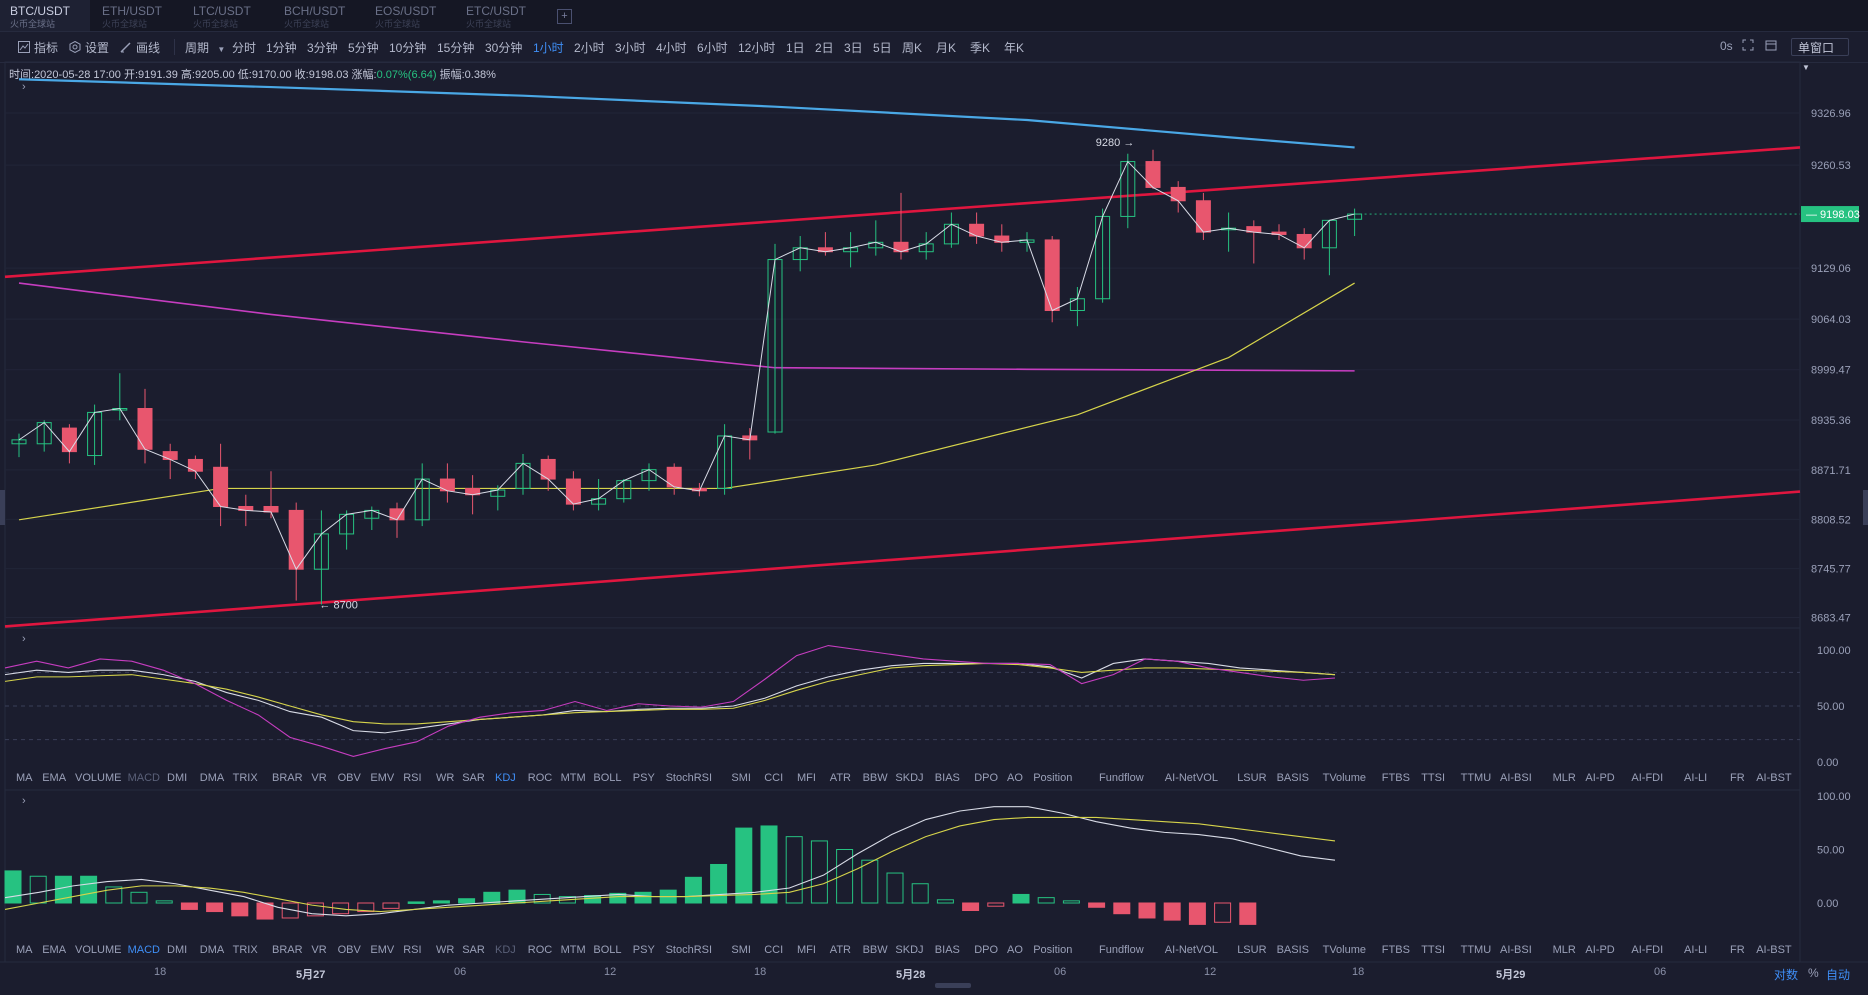 Image resolution: width=1868 pixels, height=995 pixels. What do you see at coordinates (1395, 778) in the screenshot?
I see `indicator-option-ftbs: FTBS` at bounding box center [1395, 778].